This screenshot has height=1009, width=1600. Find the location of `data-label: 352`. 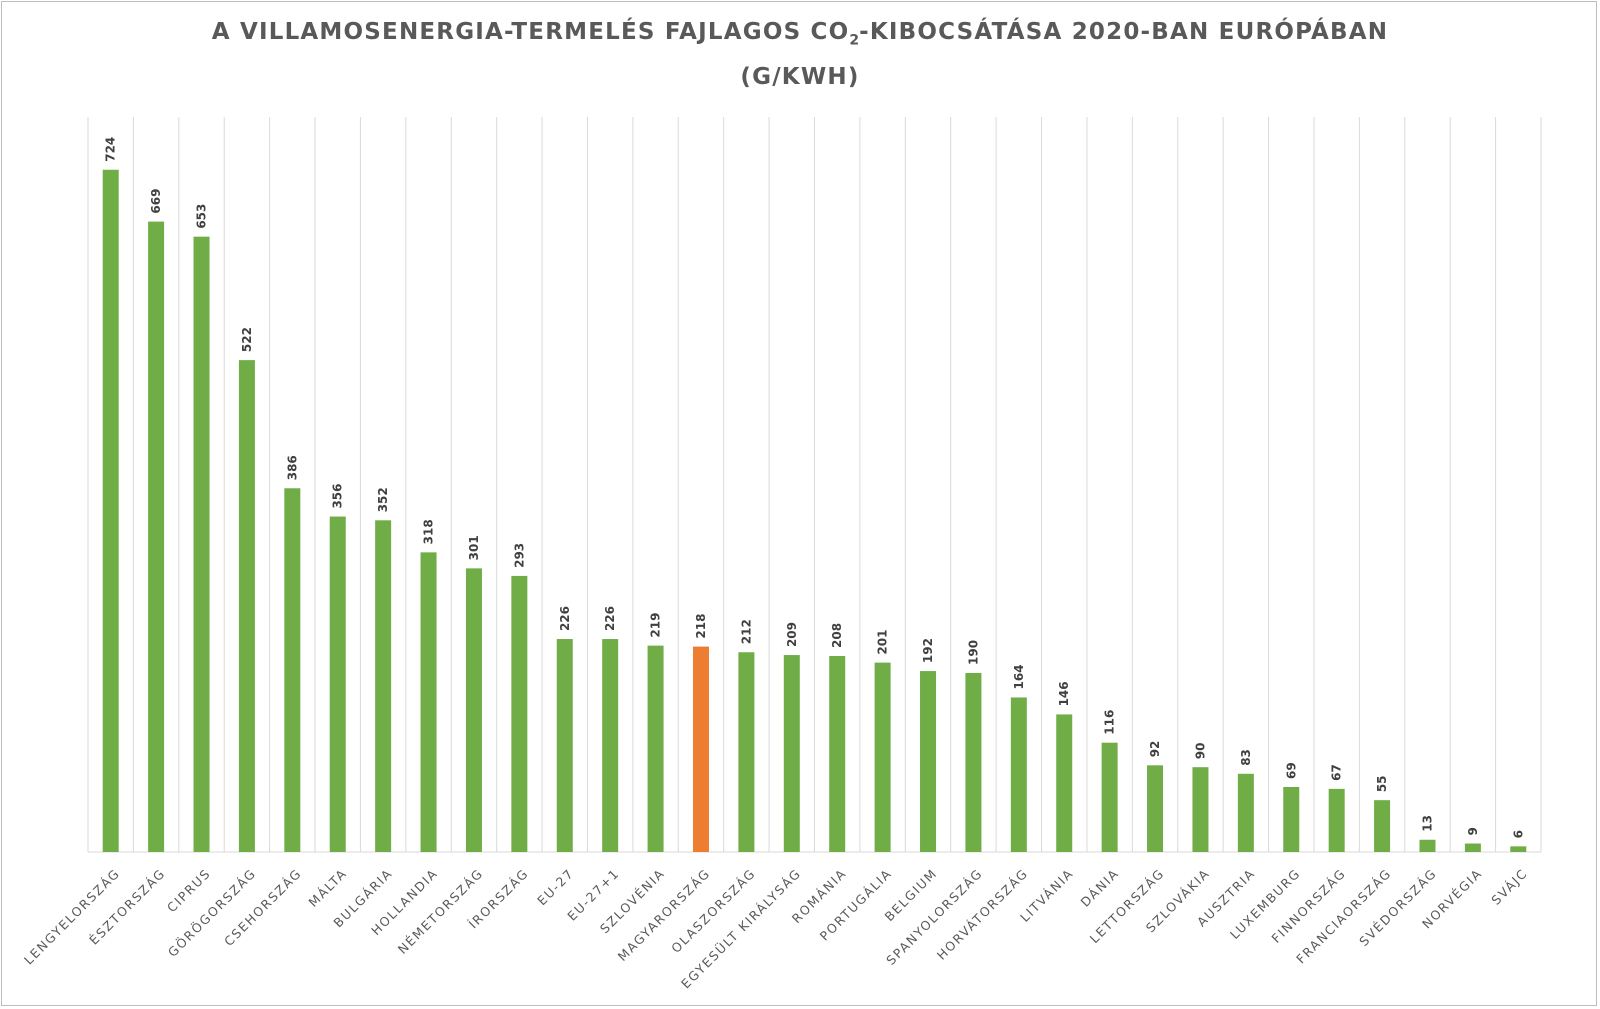

data-label: 352 is located at coordinates (383, 499).